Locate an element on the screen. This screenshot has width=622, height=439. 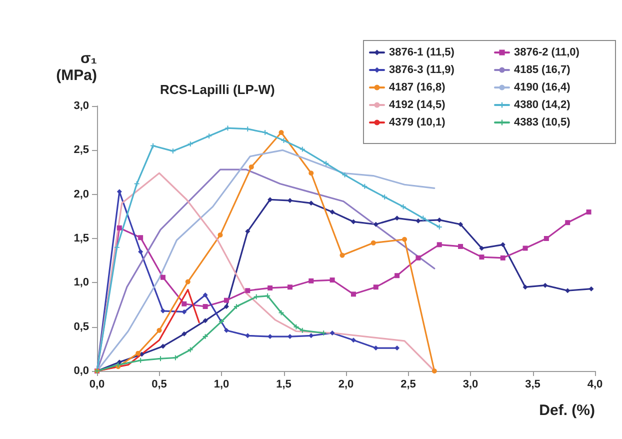
x-axis-title: Def. (%) is located at coordinates (567, 410).